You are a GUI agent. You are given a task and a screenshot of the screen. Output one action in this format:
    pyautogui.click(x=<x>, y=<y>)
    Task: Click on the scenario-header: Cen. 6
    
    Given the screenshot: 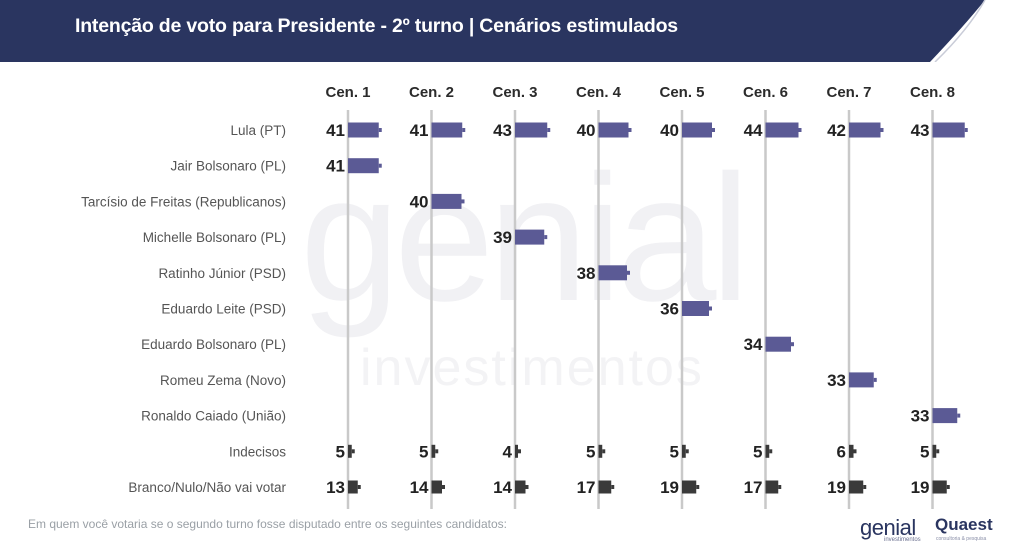 What is the action you would take?
    pyautogui.click(x=765, y=92)
    